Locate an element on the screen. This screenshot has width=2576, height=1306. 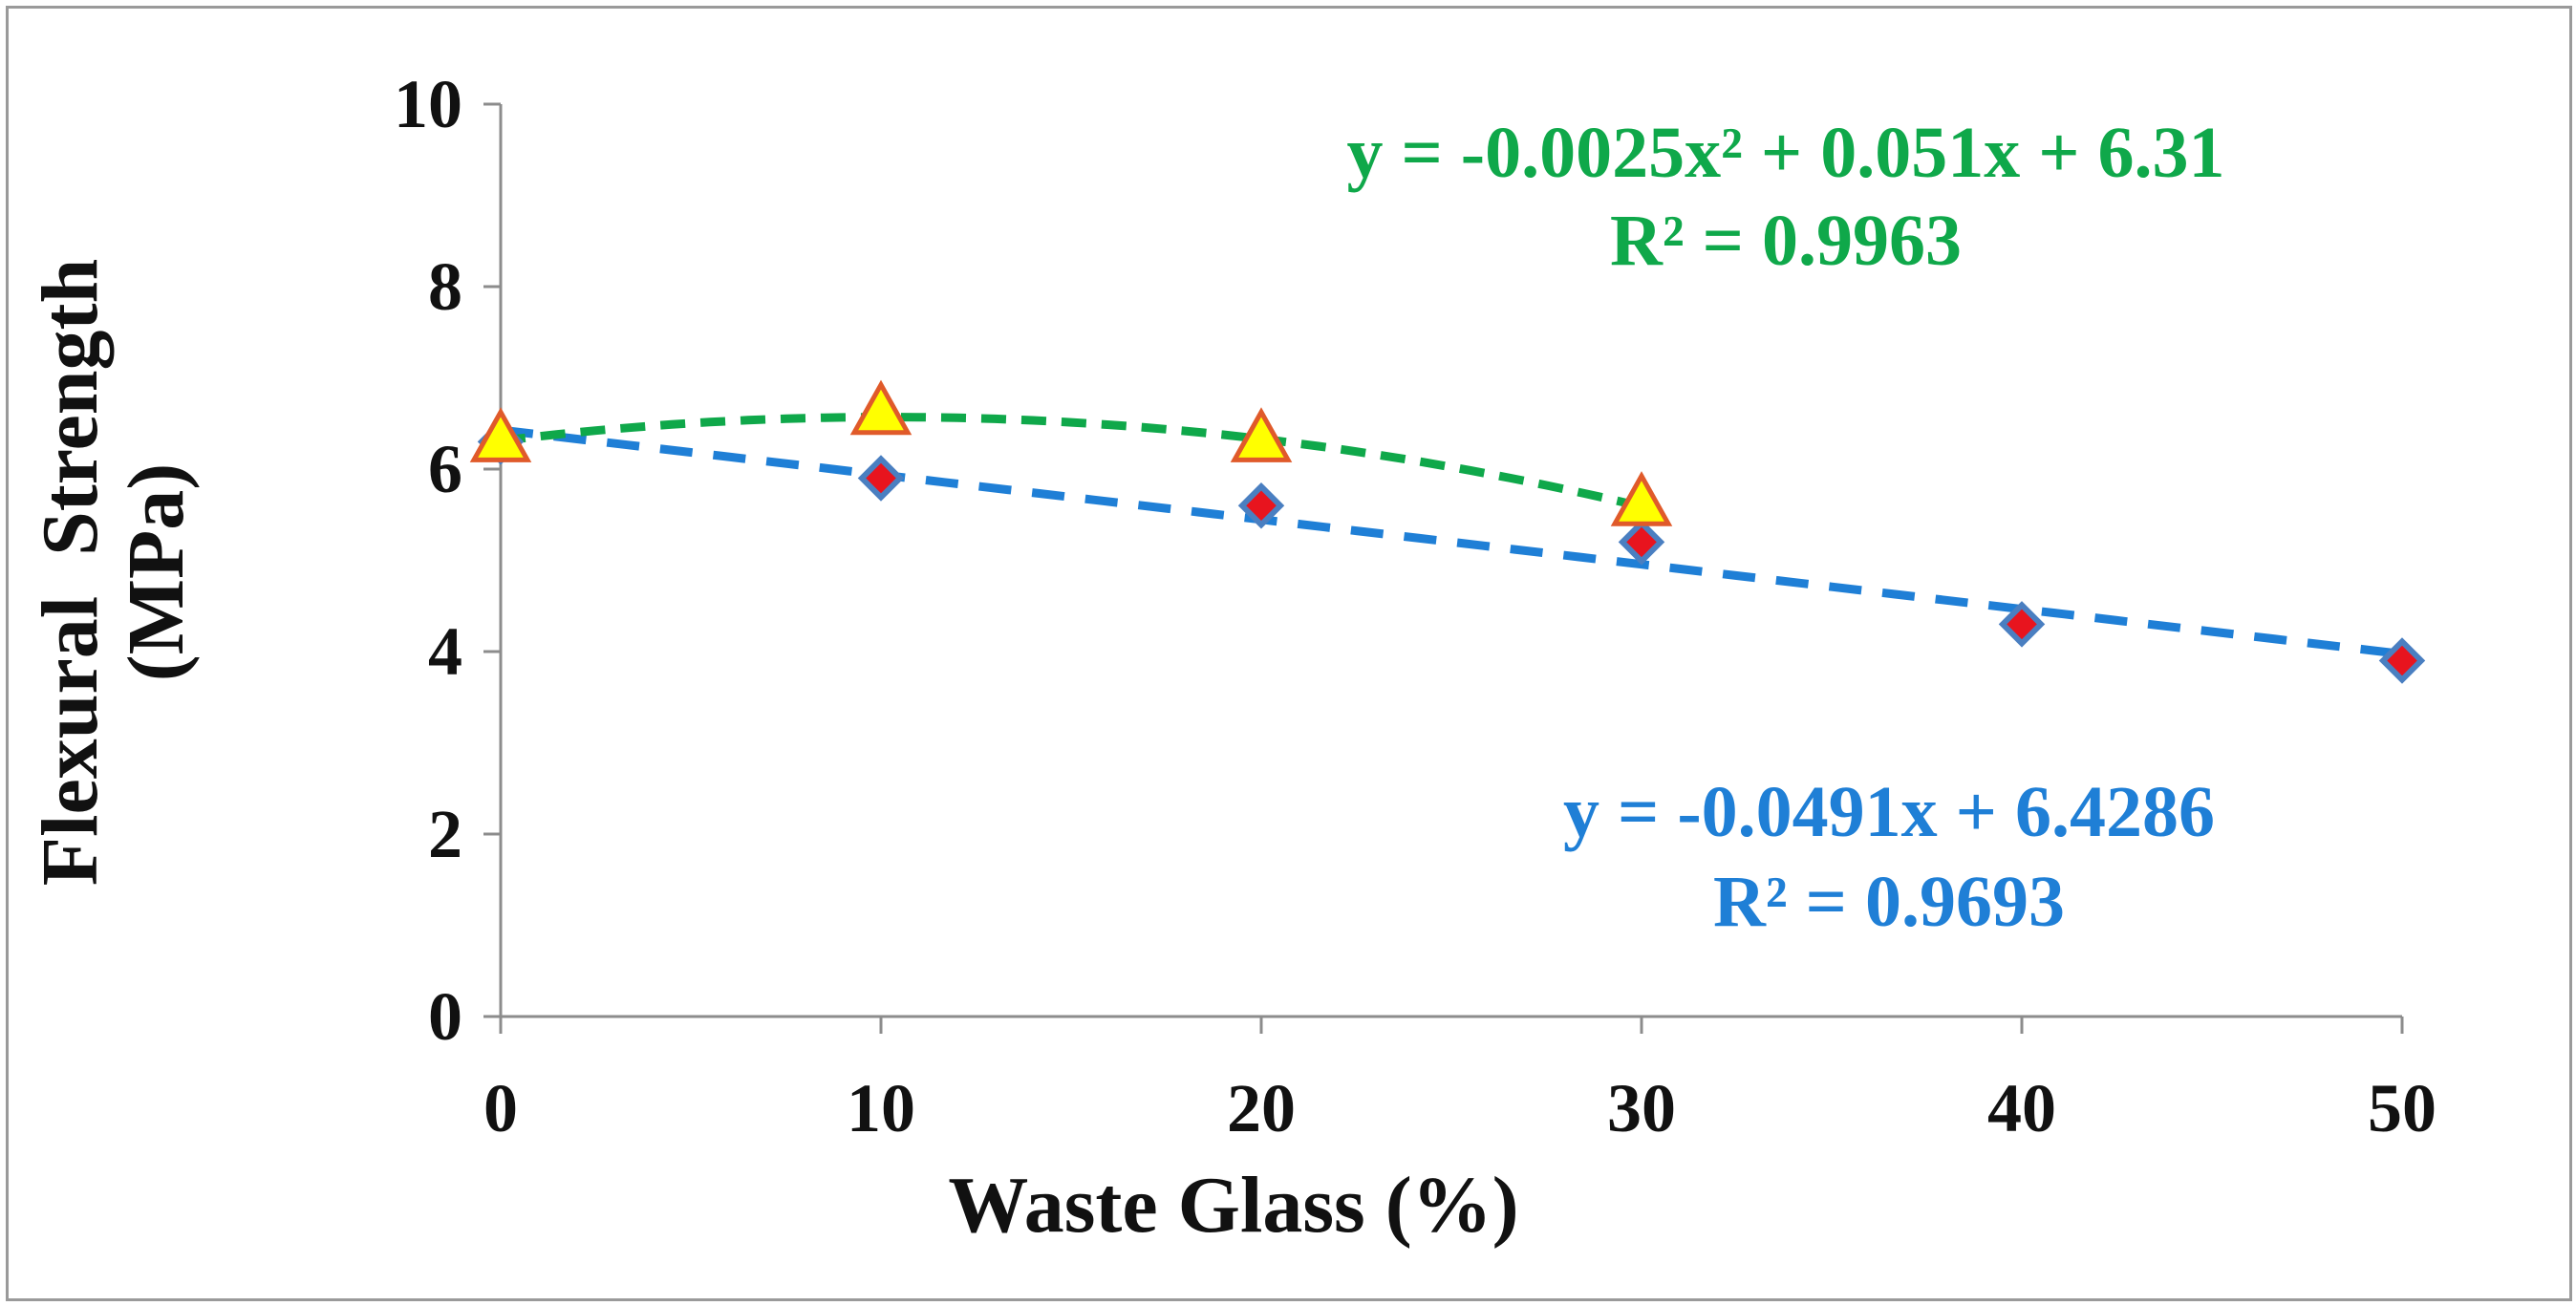
y-tick-label: 4 is located at coordinates (445, 651).